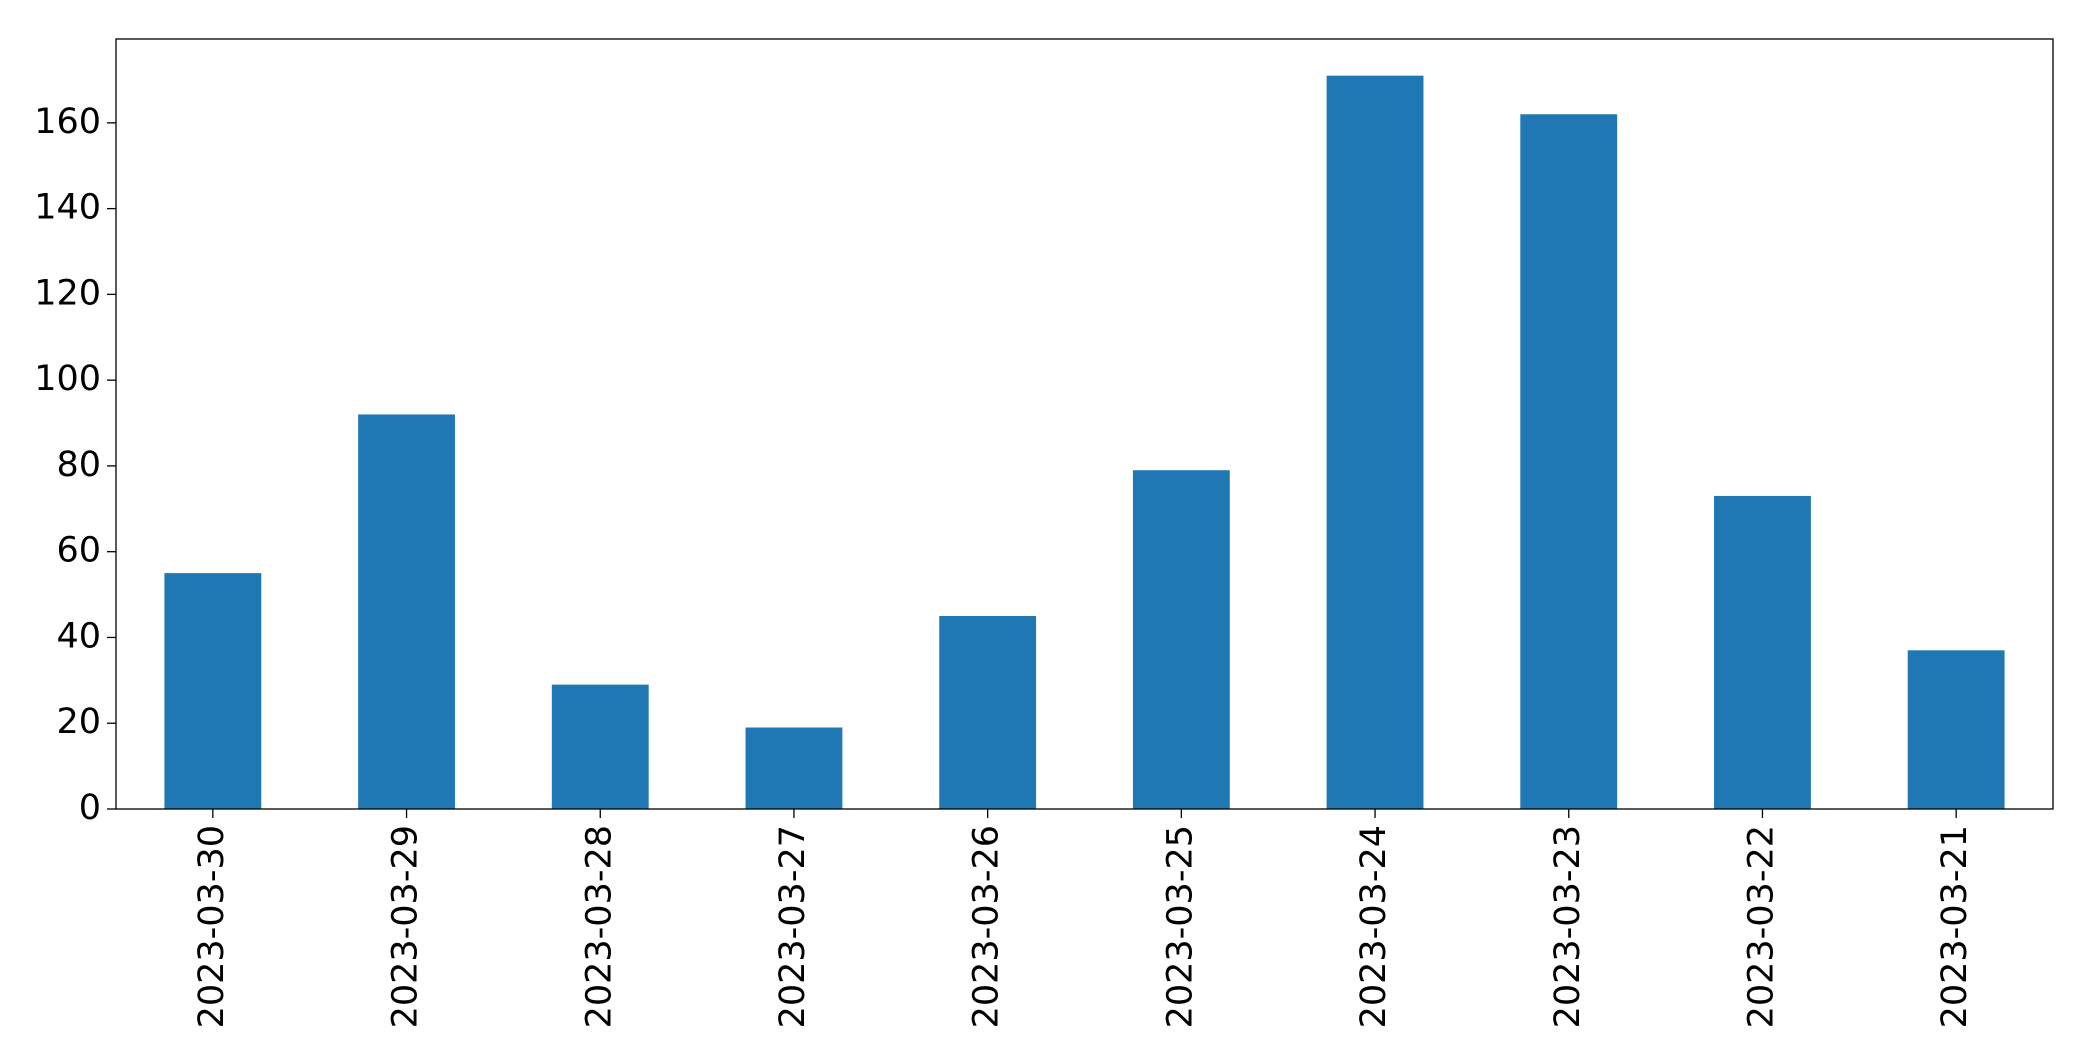 This screenshot has height=1061, width=2093. I want to click on y-tick-label: 60, so click(78, 551).